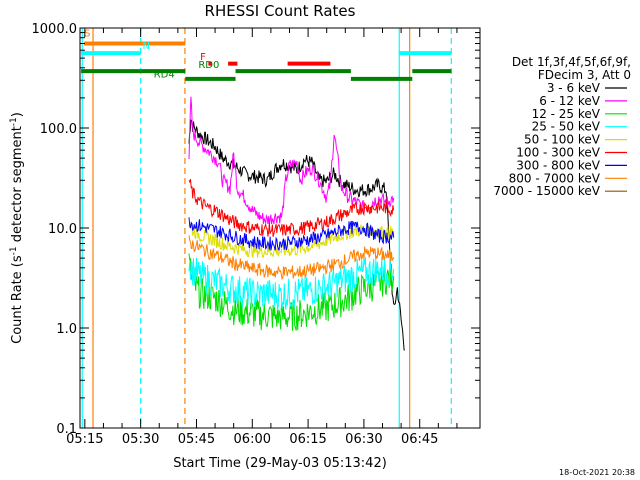 The width and height of the screenshot is (640, 480). I want to click on state-bar-label: N, so click(146, 46).